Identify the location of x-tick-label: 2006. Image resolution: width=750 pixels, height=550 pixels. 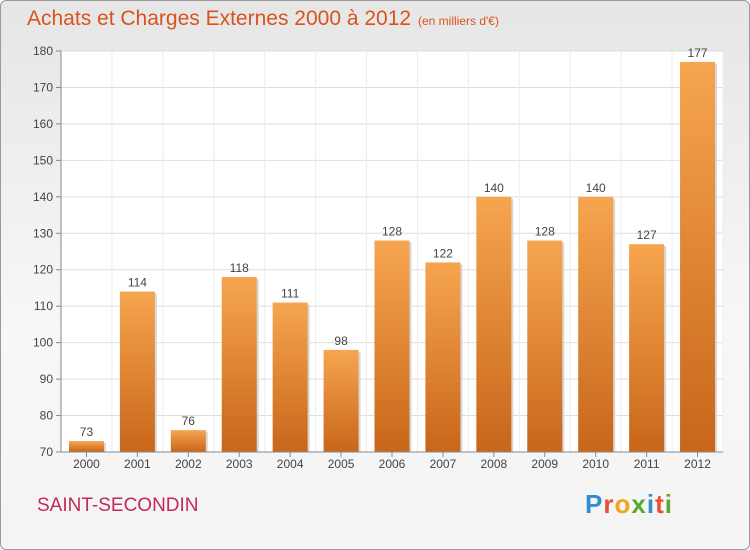
(392, 464).